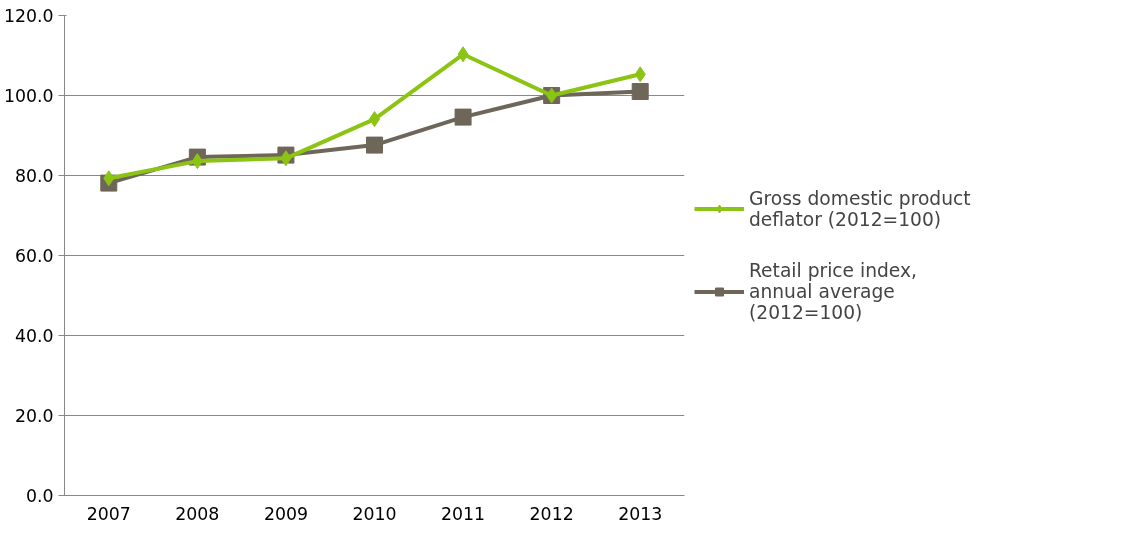  Describe the element at coordinates (34, 256) in the screenshot. I see `y-tick-label: 60.0` at that location.